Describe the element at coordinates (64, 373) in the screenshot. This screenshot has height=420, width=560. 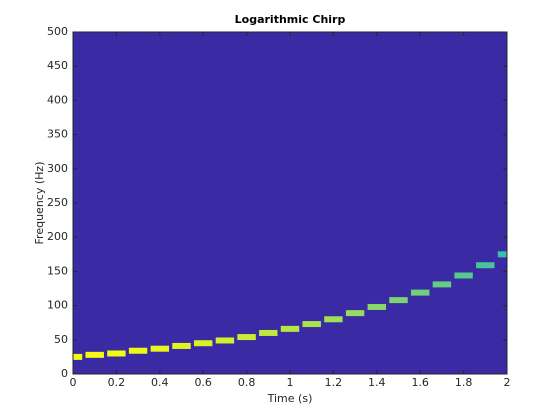
I see `y-tick-label: 0` at that location.